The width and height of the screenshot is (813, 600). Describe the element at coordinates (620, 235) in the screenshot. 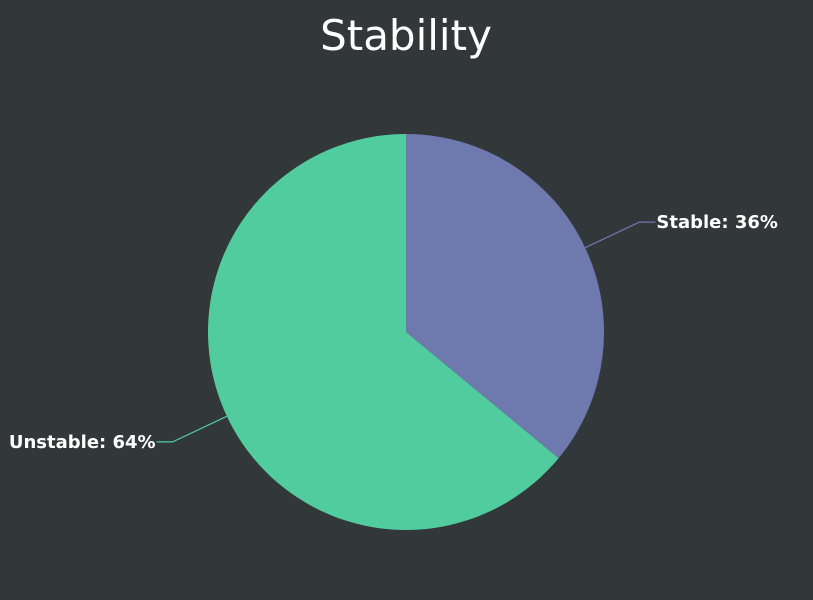

I see `leader-line-stable` at that location.